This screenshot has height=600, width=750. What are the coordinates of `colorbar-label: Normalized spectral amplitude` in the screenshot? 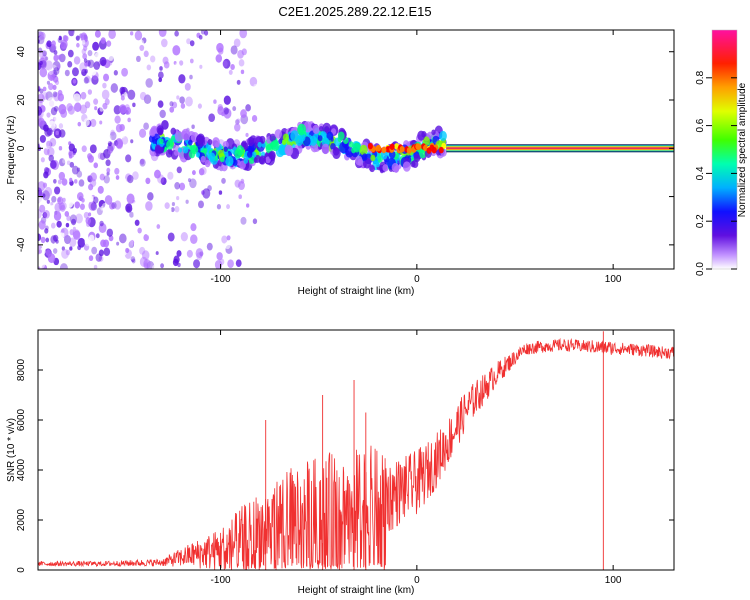 It's located at (742, 149).